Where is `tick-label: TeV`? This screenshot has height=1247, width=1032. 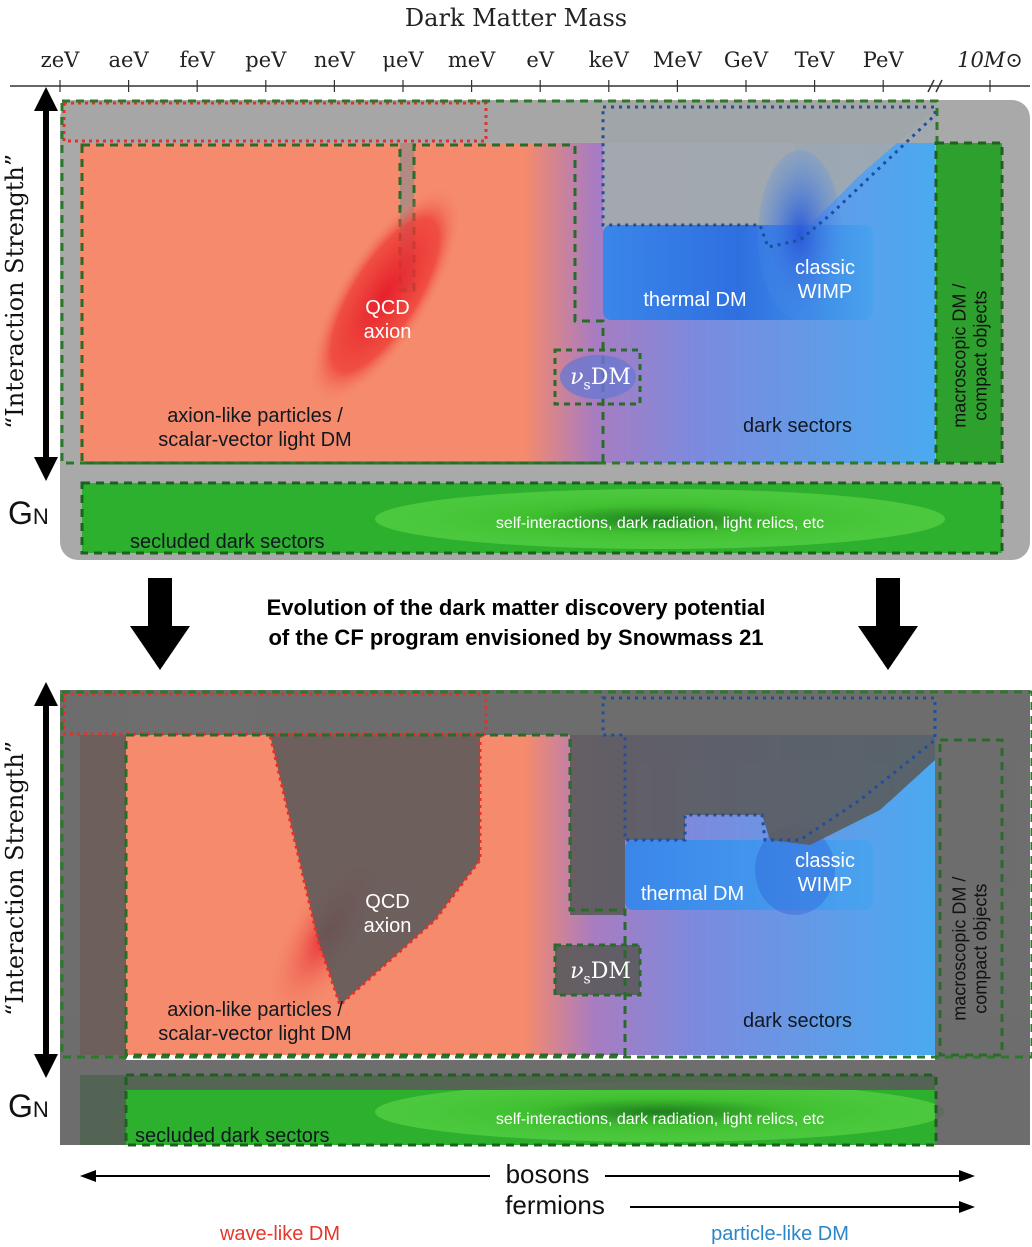
tick-label: TeV is located at coordinates (815, 60).